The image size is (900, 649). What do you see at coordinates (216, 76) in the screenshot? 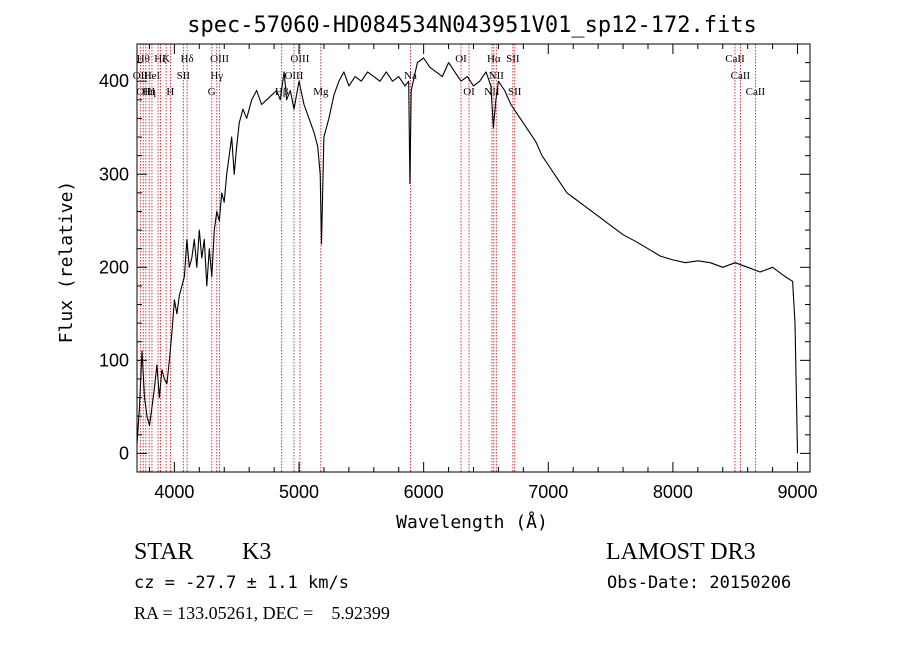
I see `spectral-line-label: Hγ` at bounding box center [216, 76].